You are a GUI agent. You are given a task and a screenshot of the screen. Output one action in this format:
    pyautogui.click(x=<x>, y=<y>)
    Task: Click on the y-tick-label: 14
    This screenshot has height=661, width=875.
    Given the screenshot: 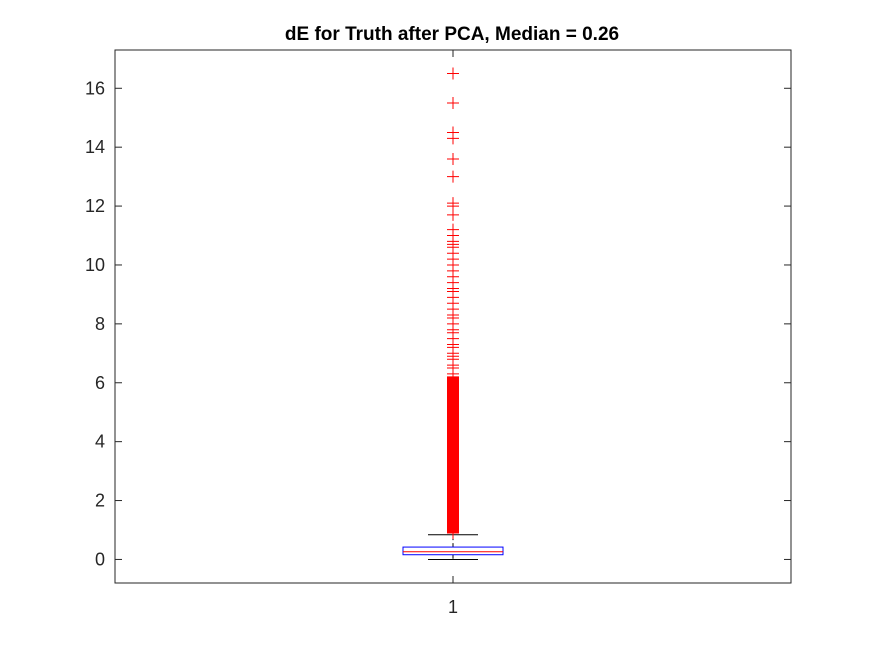 What is the action you would take?
    pyautogui.click(x=95, y=147)
    